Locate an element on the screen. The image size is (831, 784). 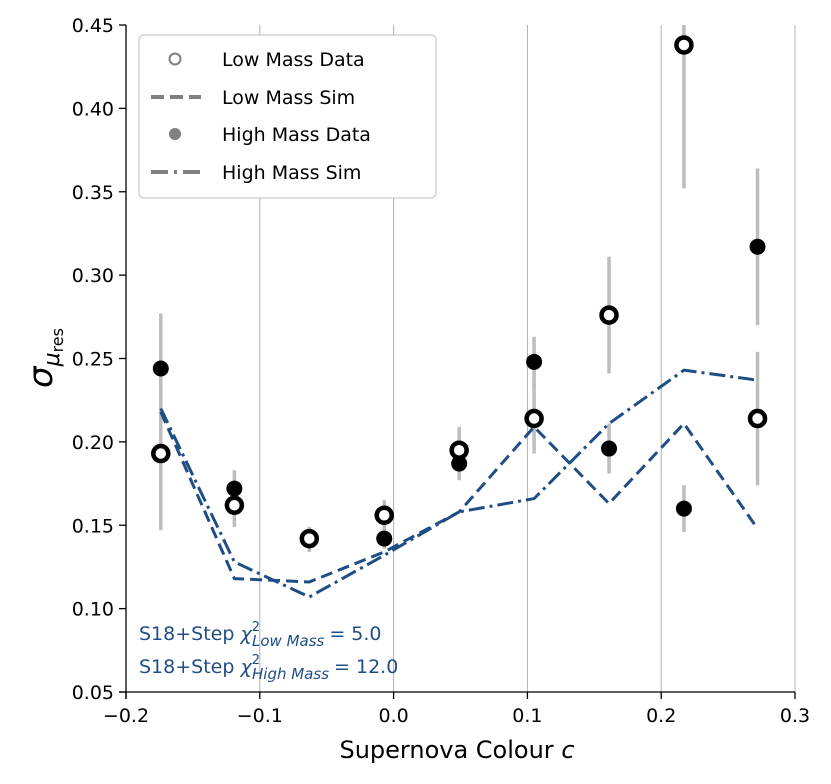
x-tick-label: 0.1 is located at coordinates (527, 716).